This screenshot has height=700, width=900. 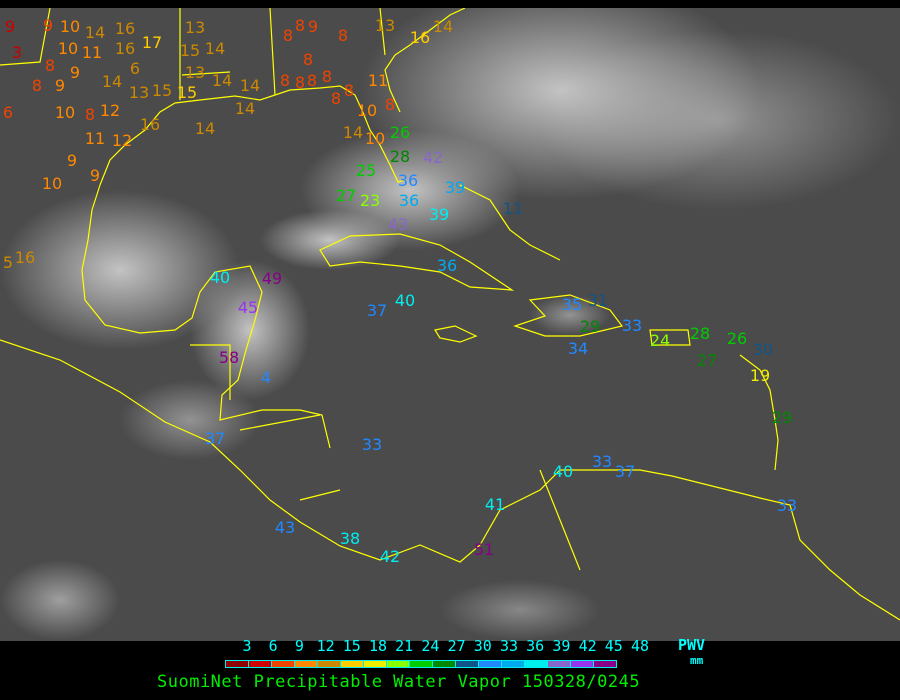 I want to click on station-pwv-label: 30, so click(x=763, y=349).